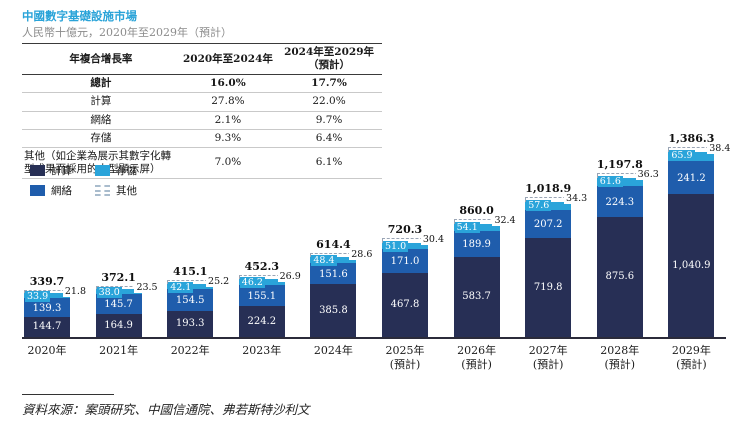 This screenshot has width=743, height=430. Describe the element at coordinates (405, 230) in the screenshot. I see `total-value-label: 720.3` at that location.